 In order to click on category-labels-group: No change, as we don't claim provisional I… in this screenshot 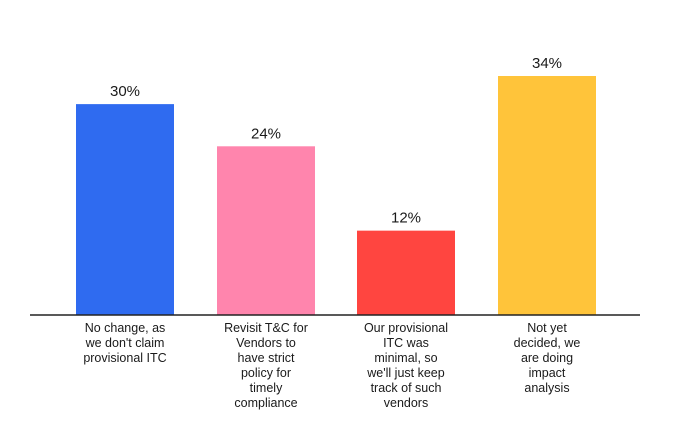, I will do `click(331, 365)`.